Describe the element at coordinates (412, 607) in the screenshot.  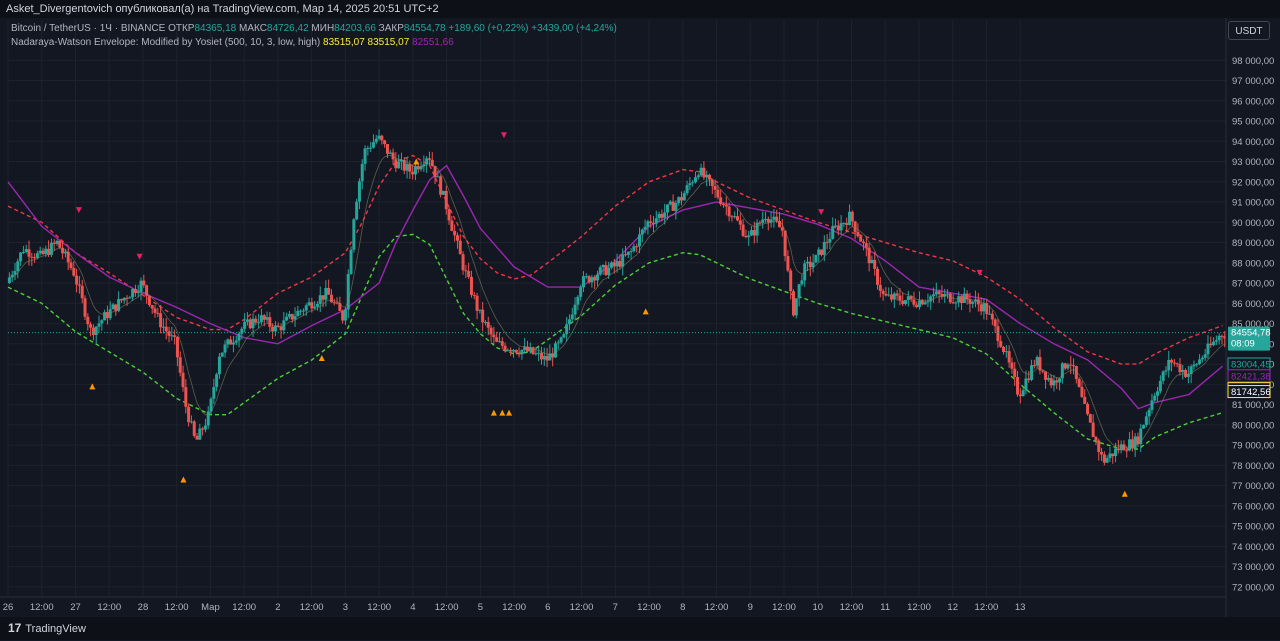
I see `time-tick-label: 4` at that location.